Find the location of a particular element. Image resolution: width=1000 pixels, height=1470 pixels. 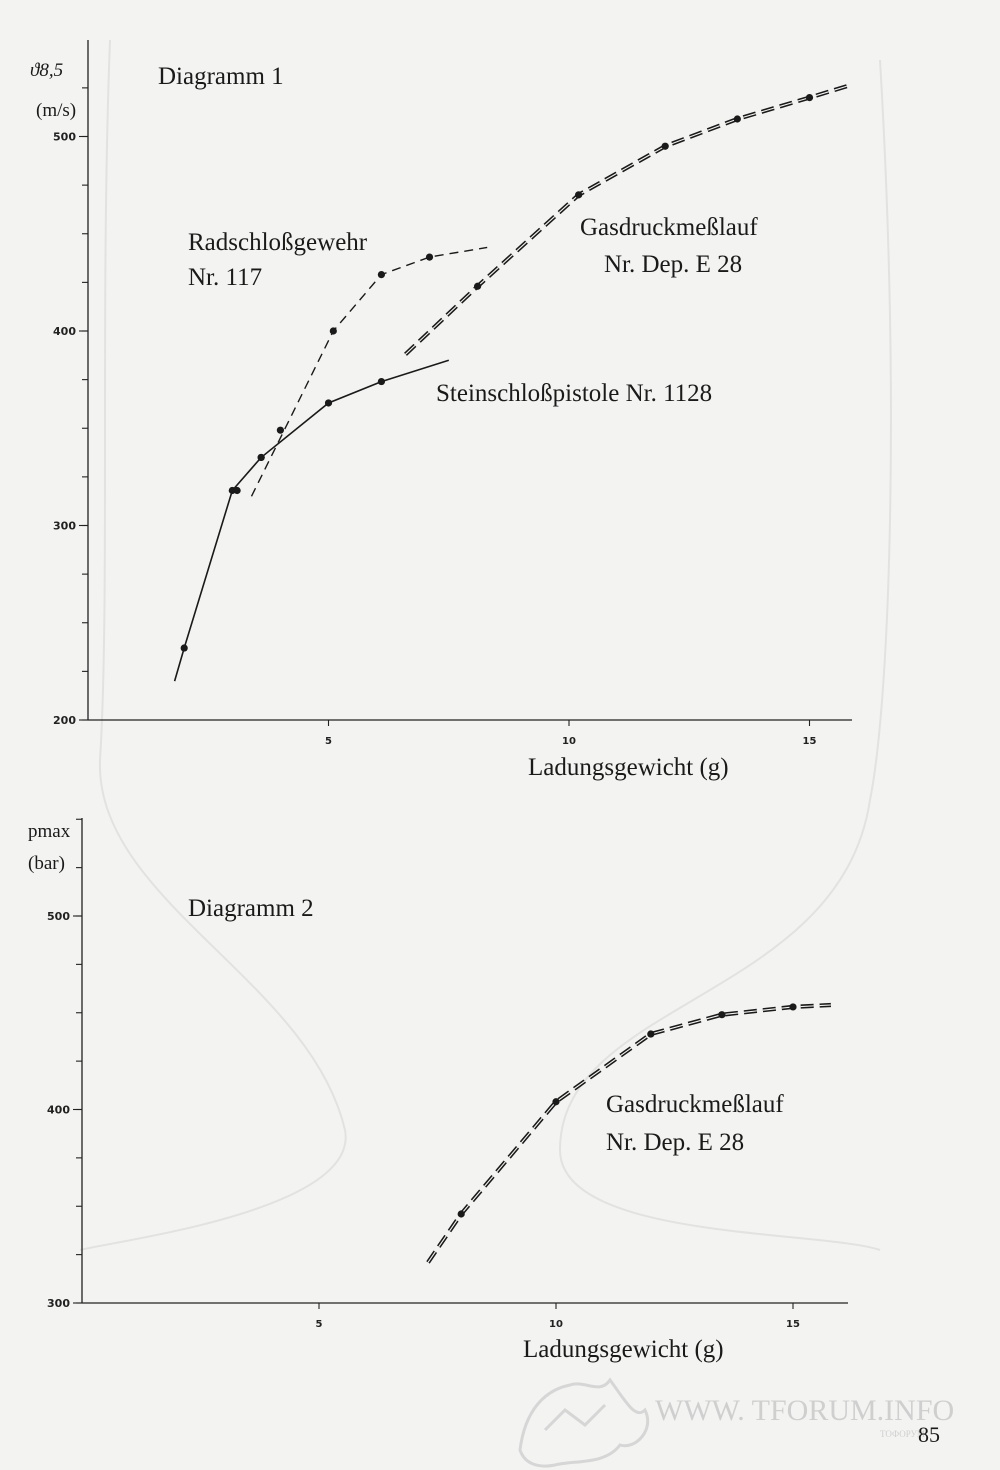

watermark-logo is located at coordinates (584, 1422).